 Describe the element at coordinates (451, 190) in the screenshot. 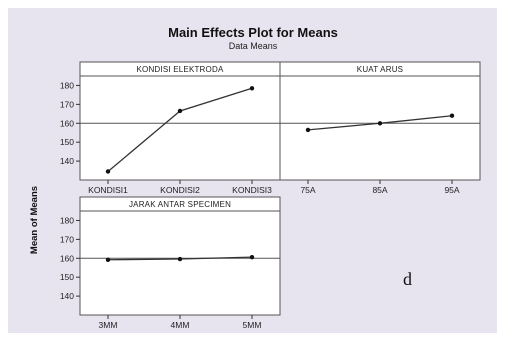

I see `x-tick-label: 95A` at that location.